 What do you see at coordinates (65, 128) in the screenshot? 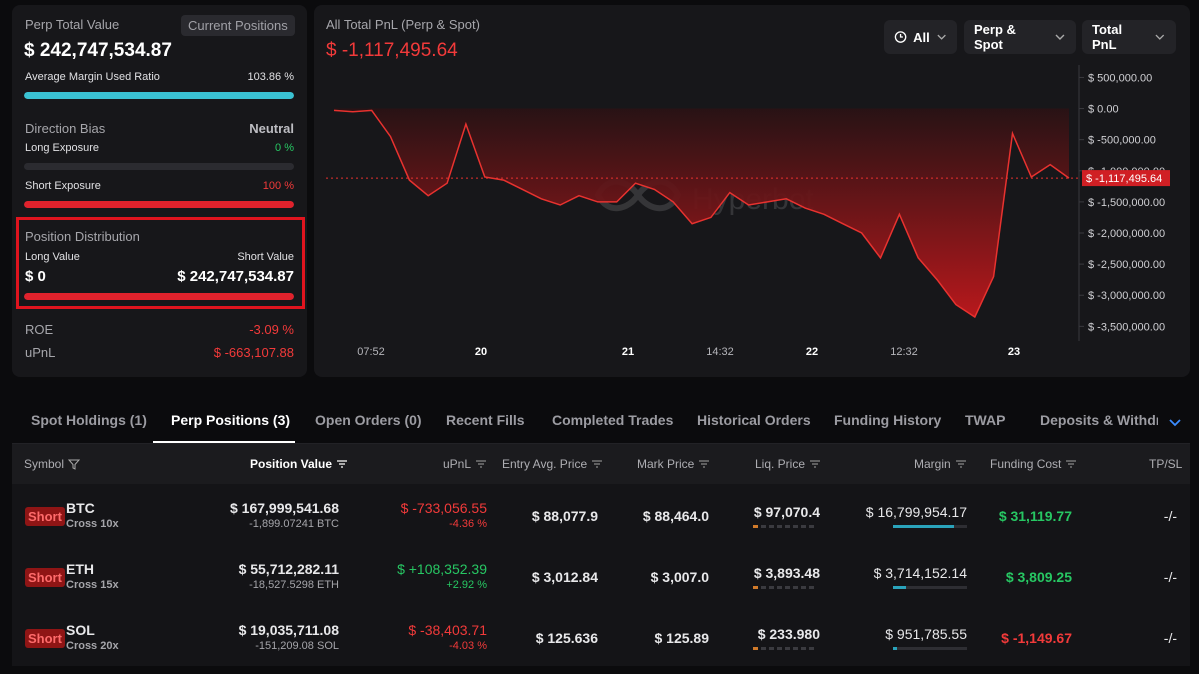
I see `direction-bias-label: Direction Bias` at bounding box center [65, 128].